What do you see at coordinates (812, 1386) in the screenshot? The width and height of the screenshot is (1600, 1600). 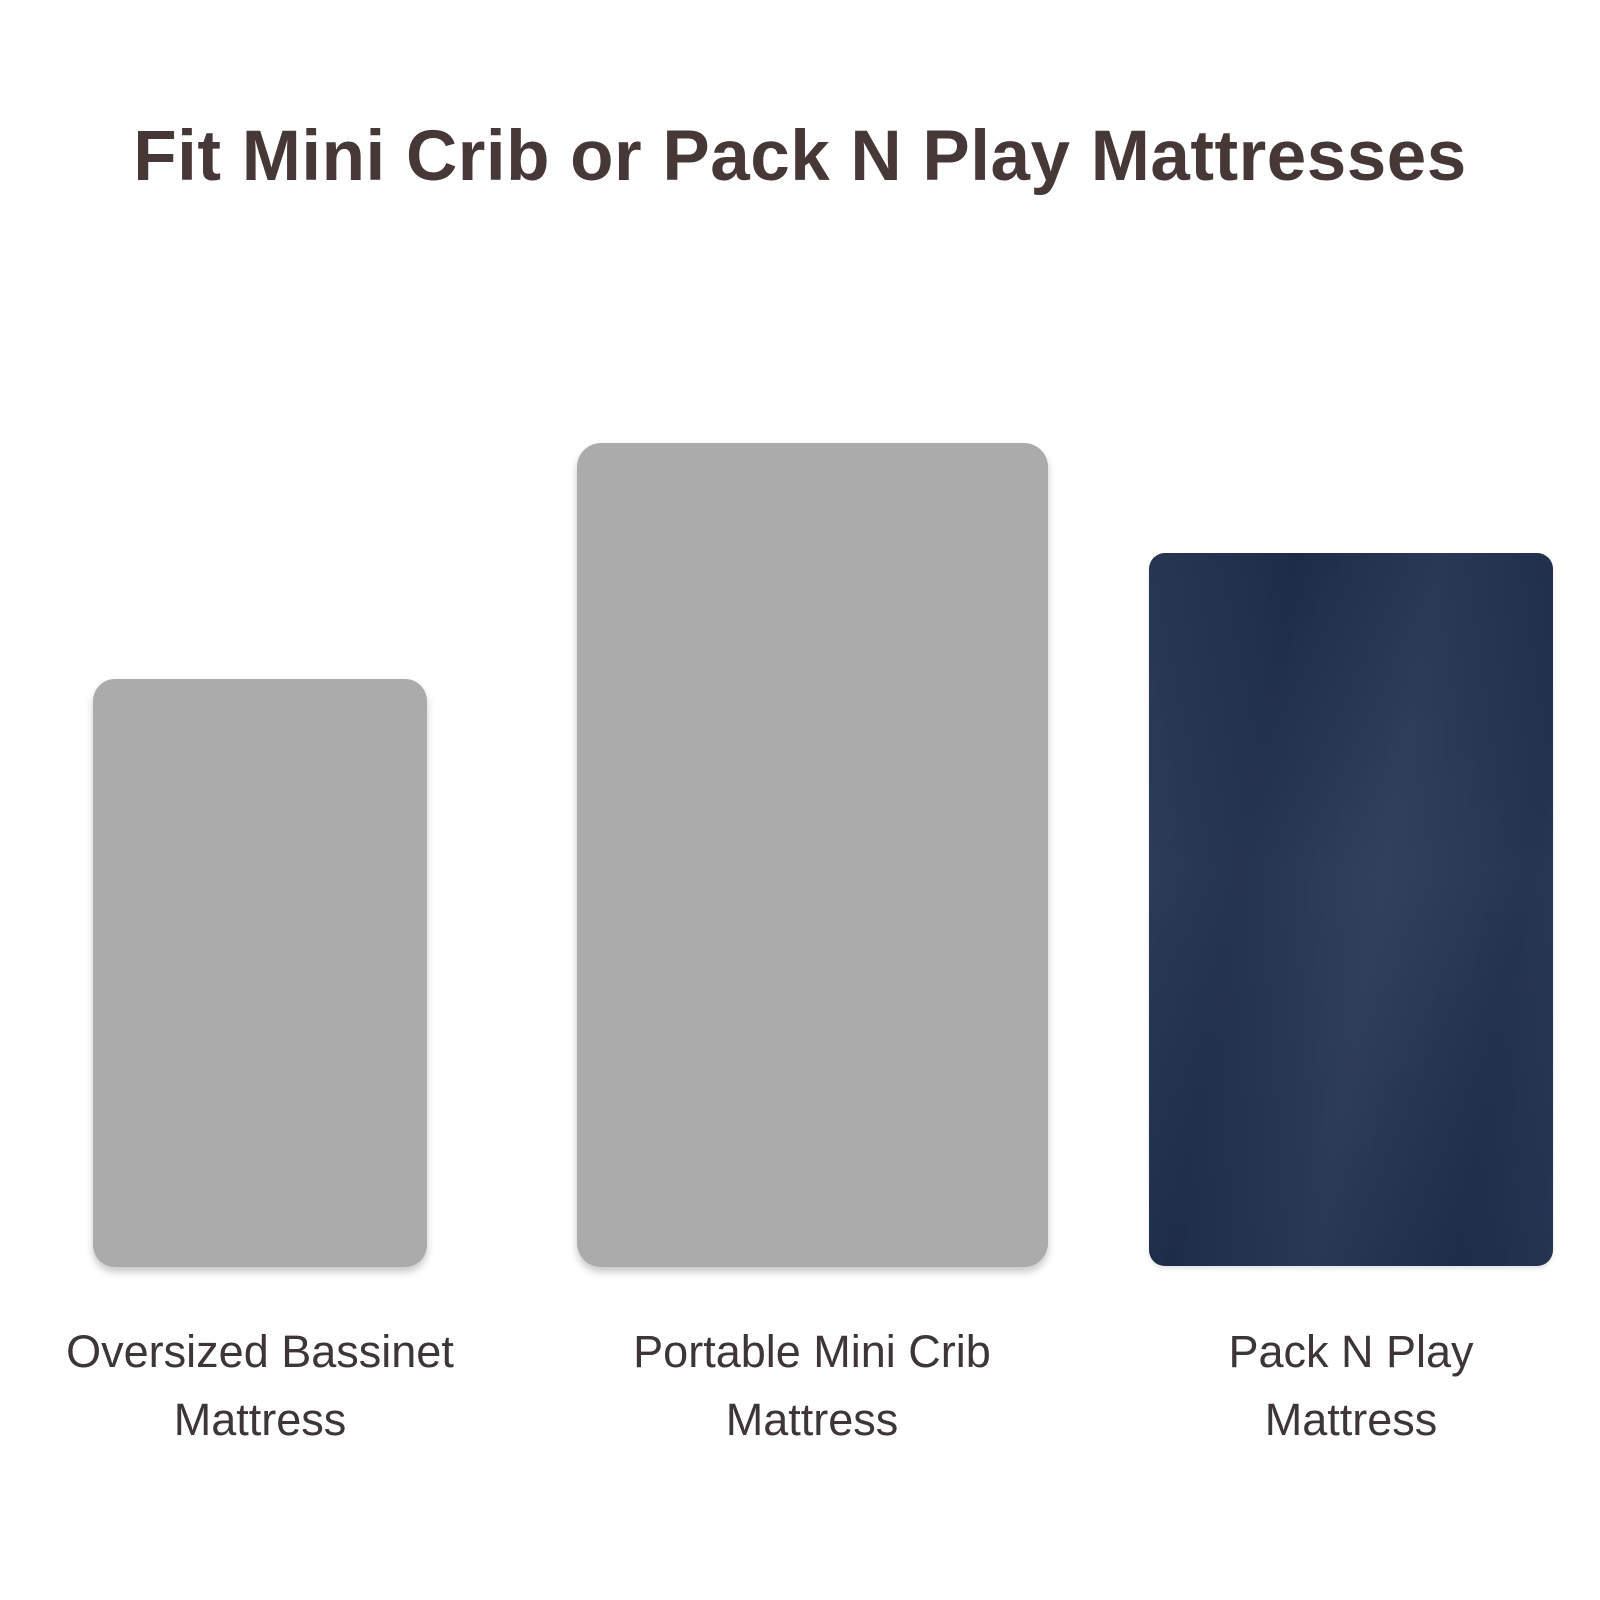 I see `mattress-label-portable-mini-crib: Portable Mini Crib Mattress` at bounding box center [812, 1386].